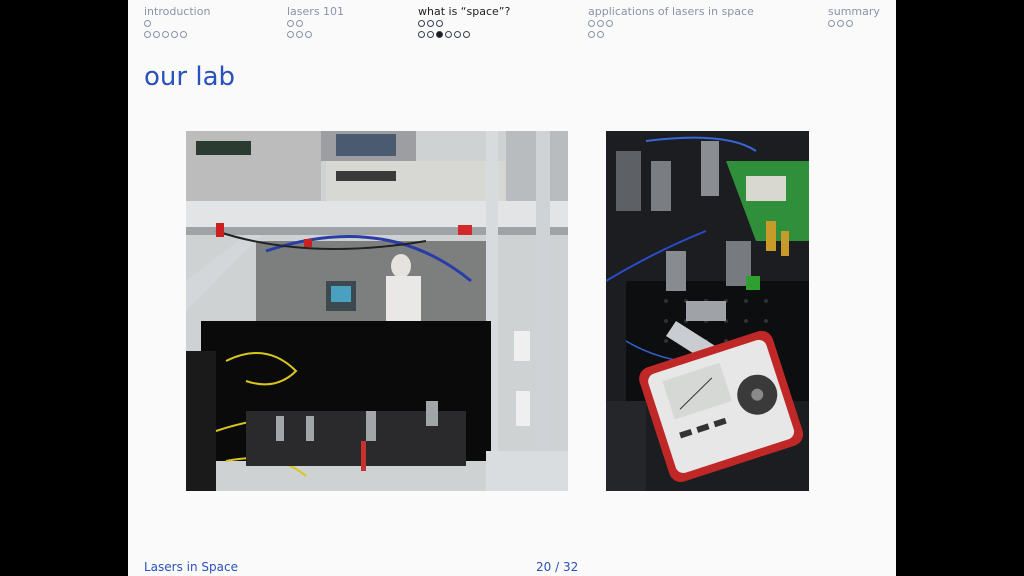  I want to click on nav-section-lasers-101: lasers 101, so click(315, 23).